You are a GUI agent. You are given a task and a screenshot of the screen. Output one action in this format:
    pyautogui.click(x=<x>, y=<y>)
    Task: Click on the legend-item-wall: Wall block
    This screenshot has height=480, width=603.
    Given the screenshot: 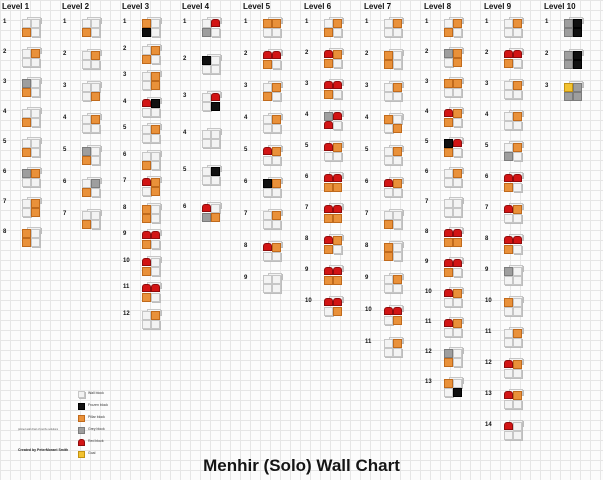 What is the action you would take?
    pyautogui.click(x=108, y=394)
    